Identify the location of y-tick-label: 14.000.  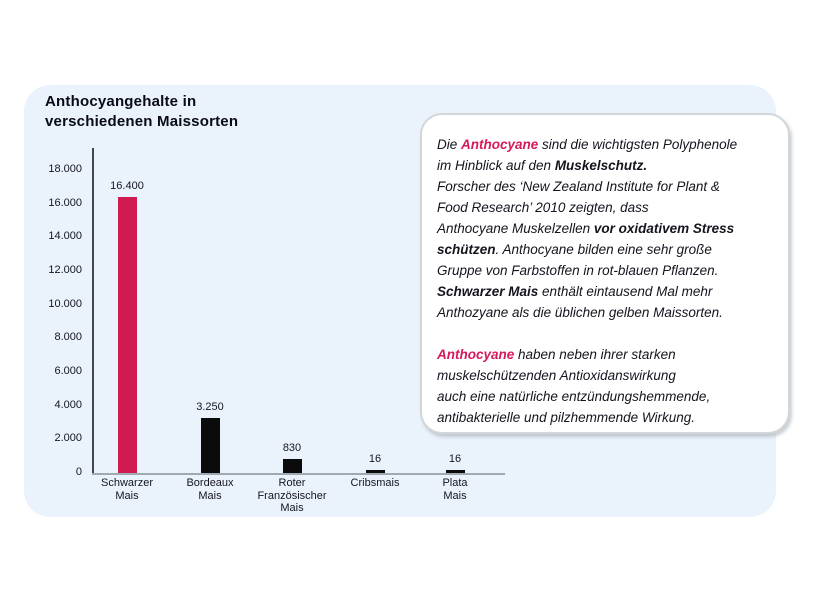
(65, 236).